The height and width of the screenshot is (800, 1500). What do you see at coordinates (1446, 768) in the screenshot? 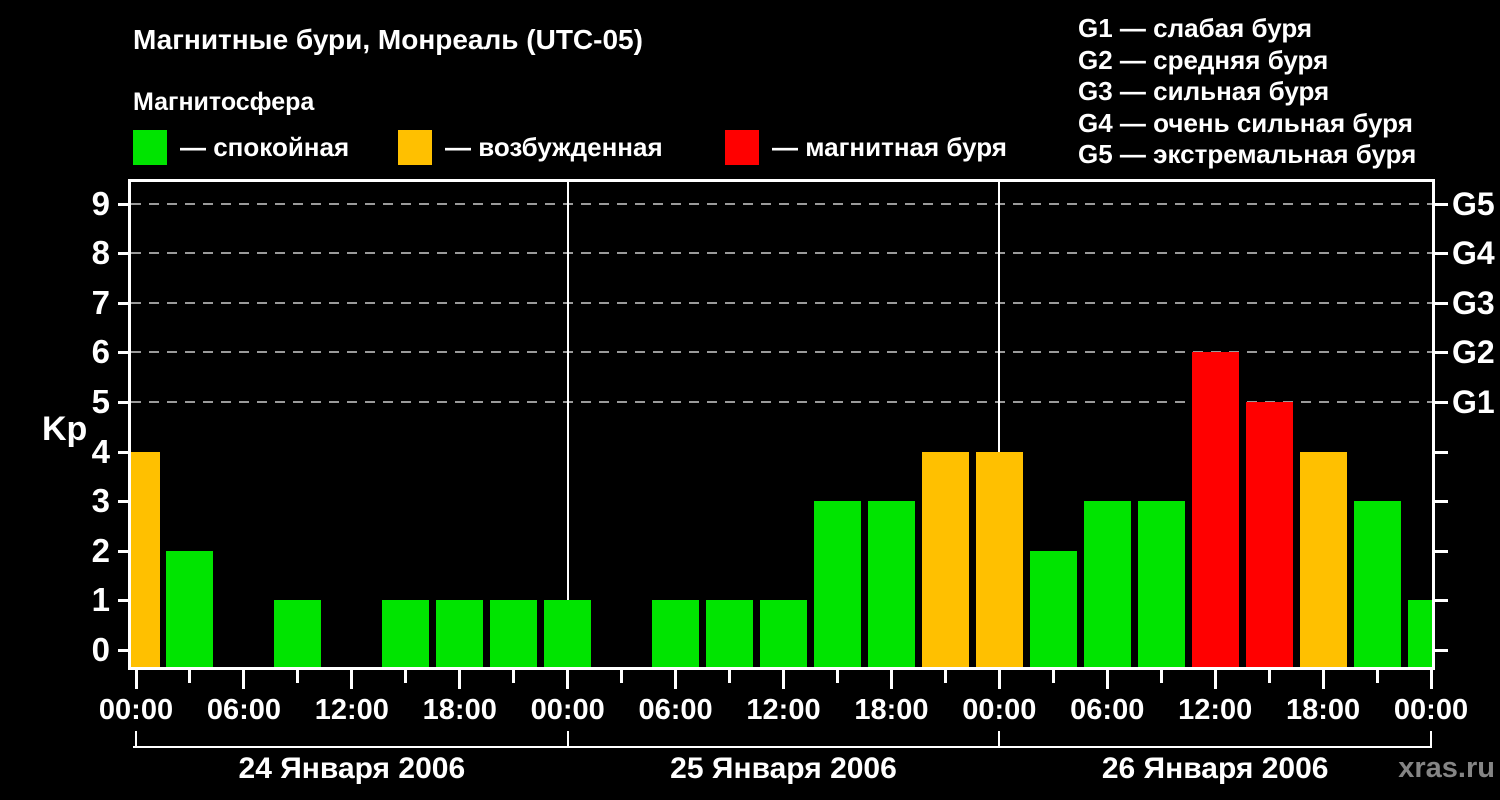
I see `watermark: xras.ru` at bounding box center [1446, 768].